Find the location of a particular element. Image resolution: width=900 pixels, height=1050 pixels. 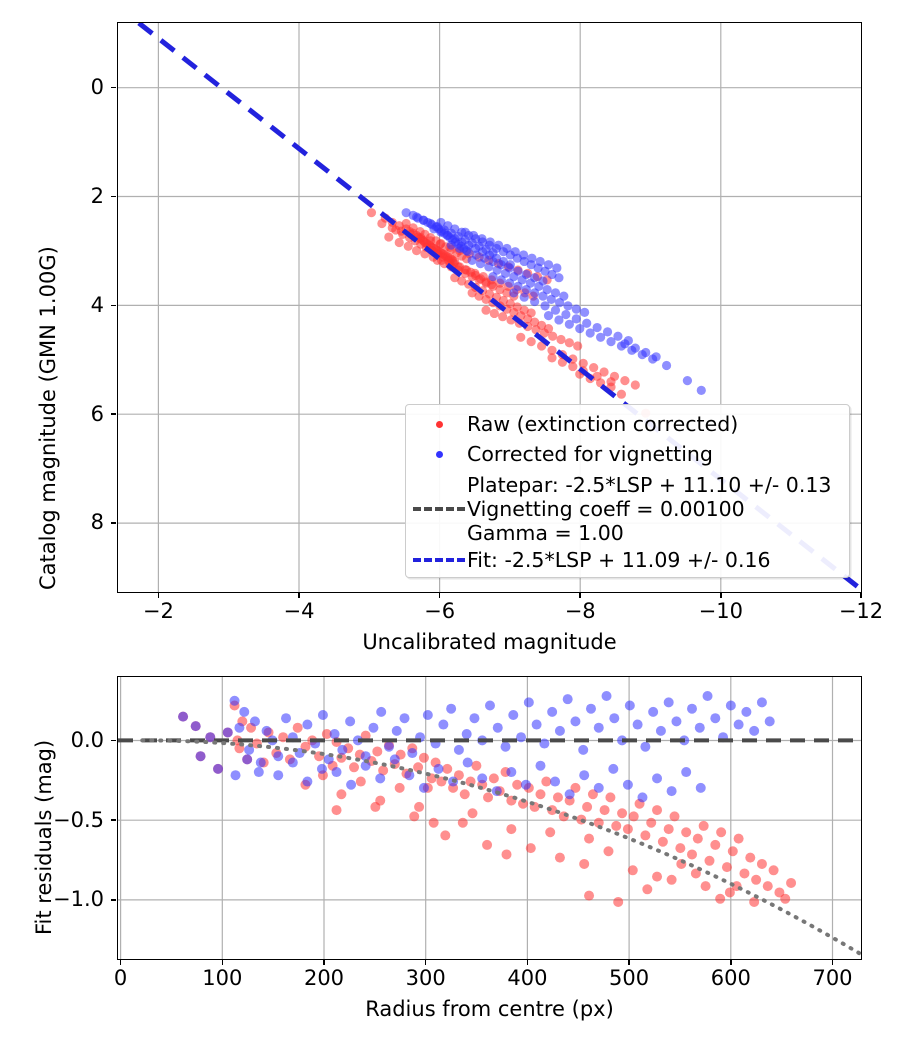

legend-marker-corrected-dot is located at coordinates (439, 454).